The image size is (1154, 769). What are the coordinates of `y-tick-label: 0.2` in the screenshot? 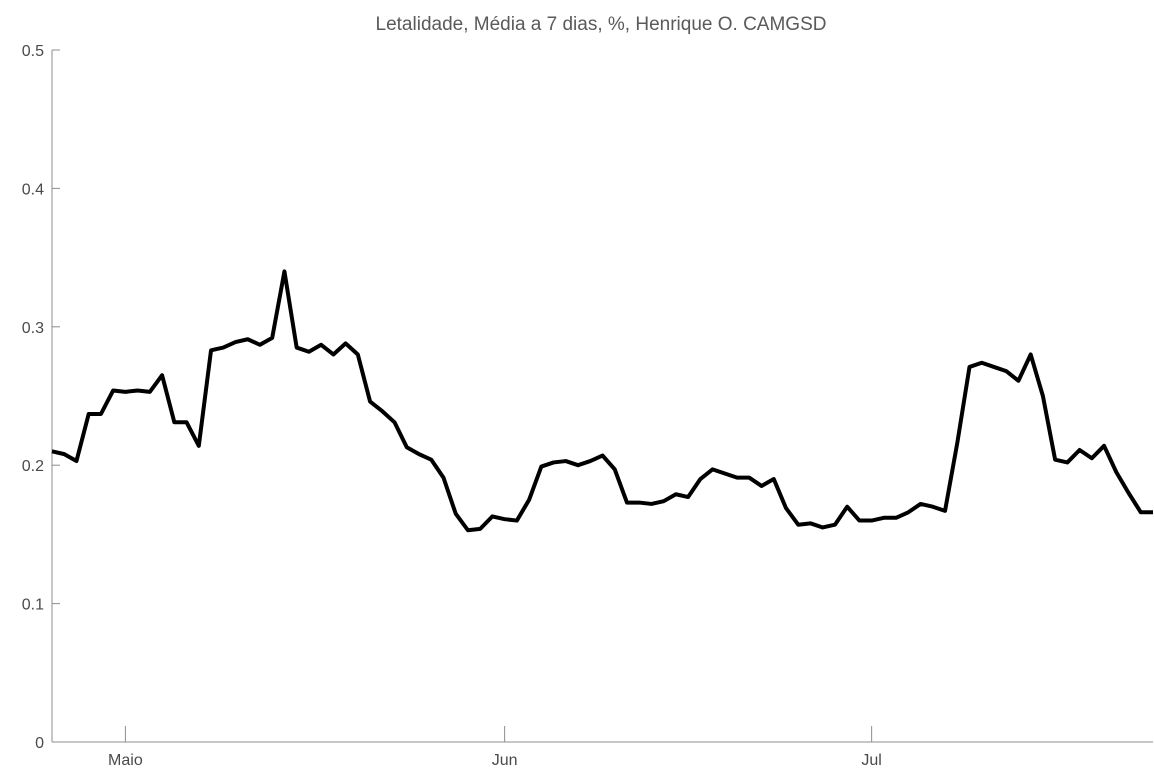 It's located at (33, 466).